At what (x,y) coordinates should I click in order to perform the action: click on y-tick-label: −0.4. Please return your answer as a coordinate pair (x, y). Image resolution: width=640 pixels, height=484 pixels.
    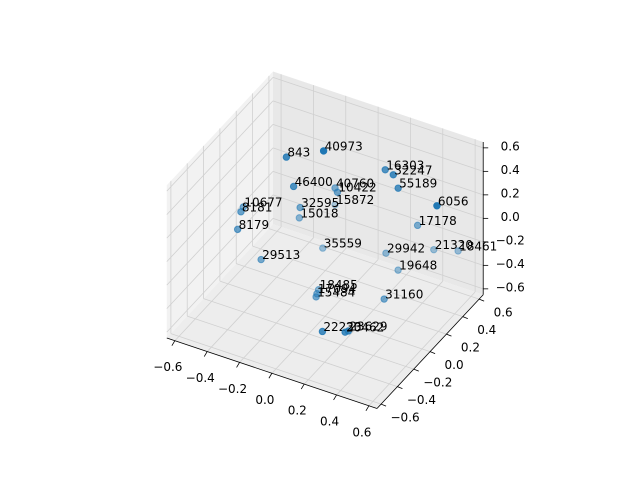
    Looking at the image, I should click on (421, 400).